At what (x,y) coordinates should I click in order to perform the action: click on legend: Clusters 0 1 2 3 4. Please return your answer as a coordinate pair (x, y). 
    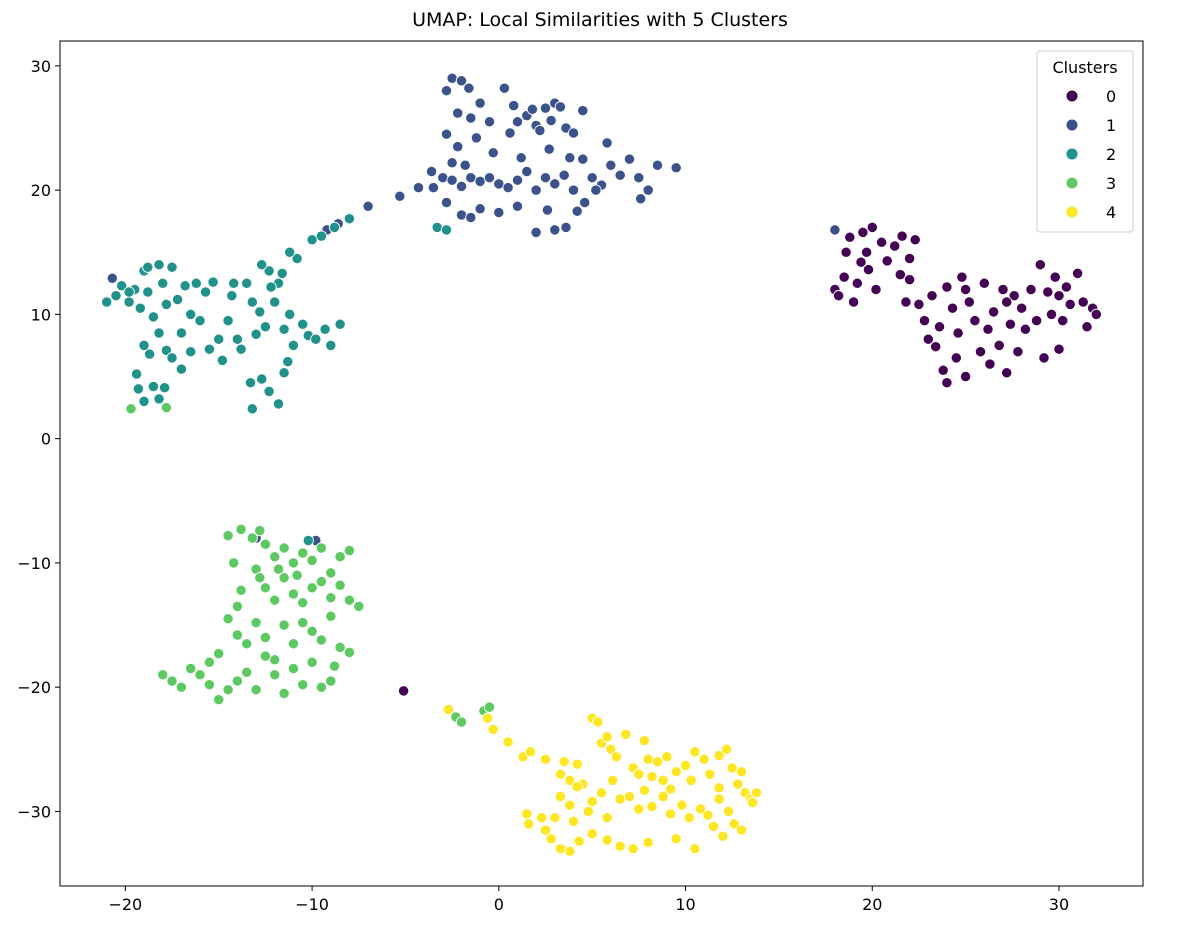
    Looking at the image, I should click on (1085, 141).